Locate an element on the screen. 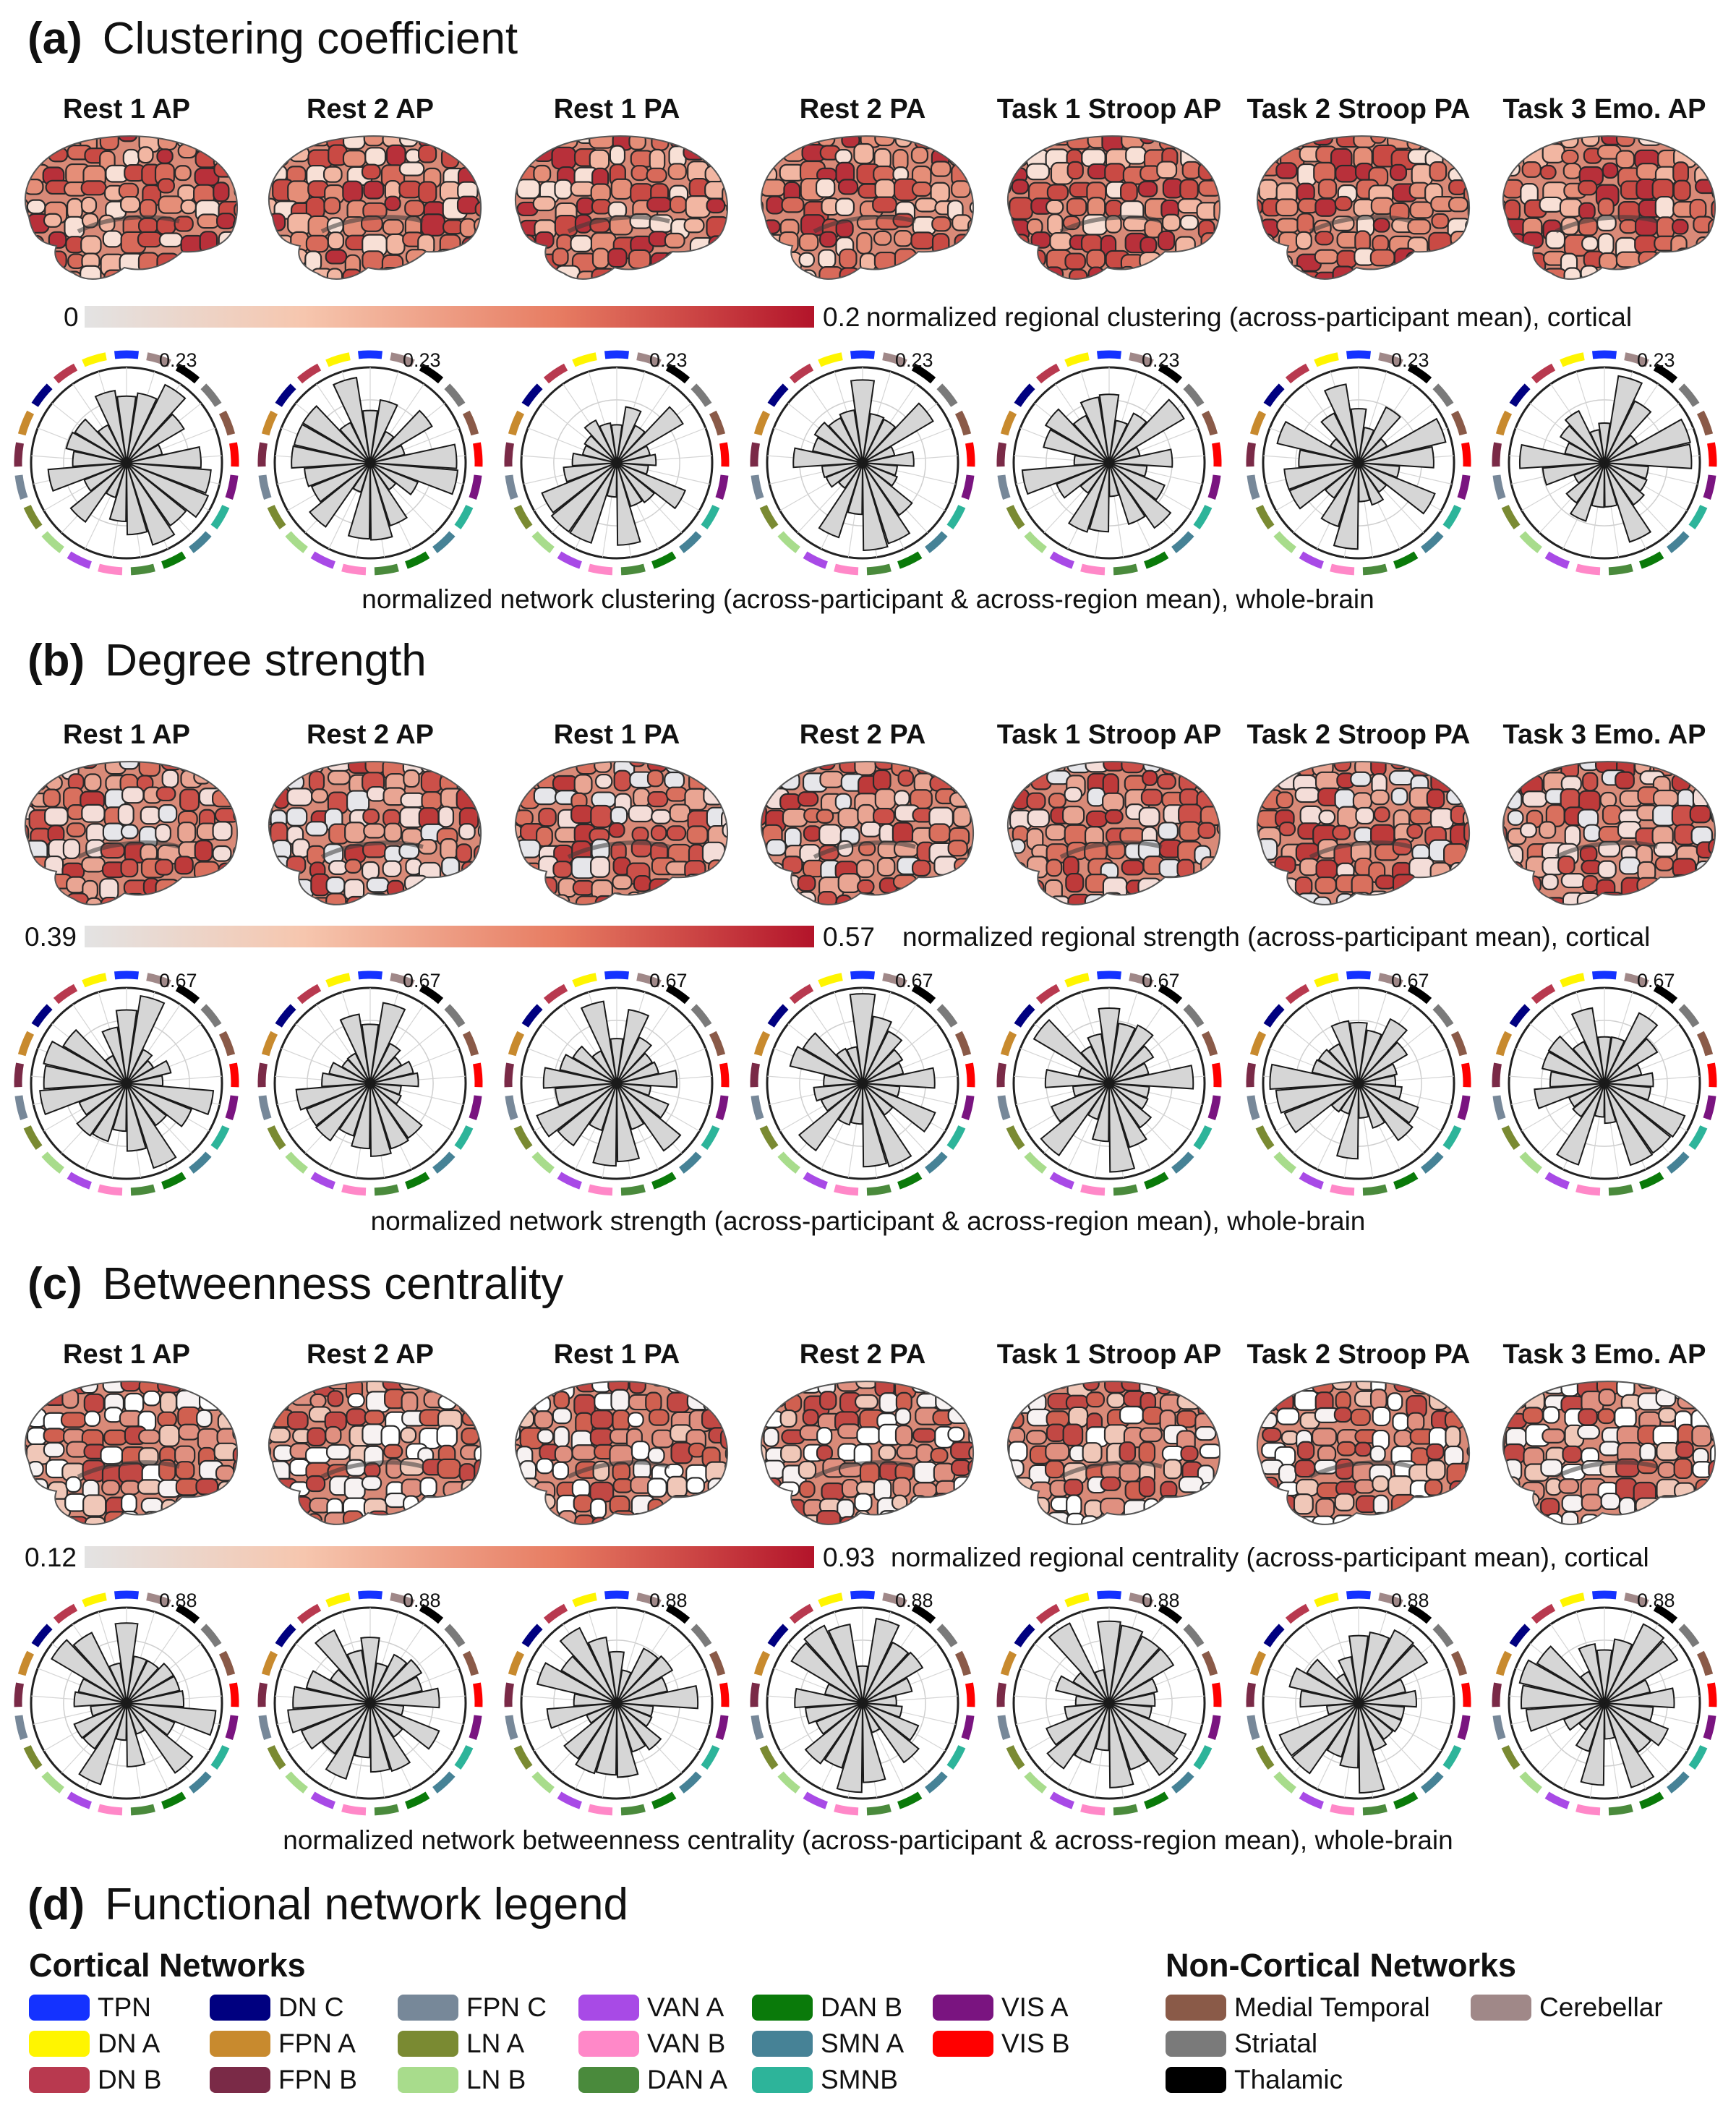  polar-max-label: 0.88 is located at coordinates (1410, 1600).